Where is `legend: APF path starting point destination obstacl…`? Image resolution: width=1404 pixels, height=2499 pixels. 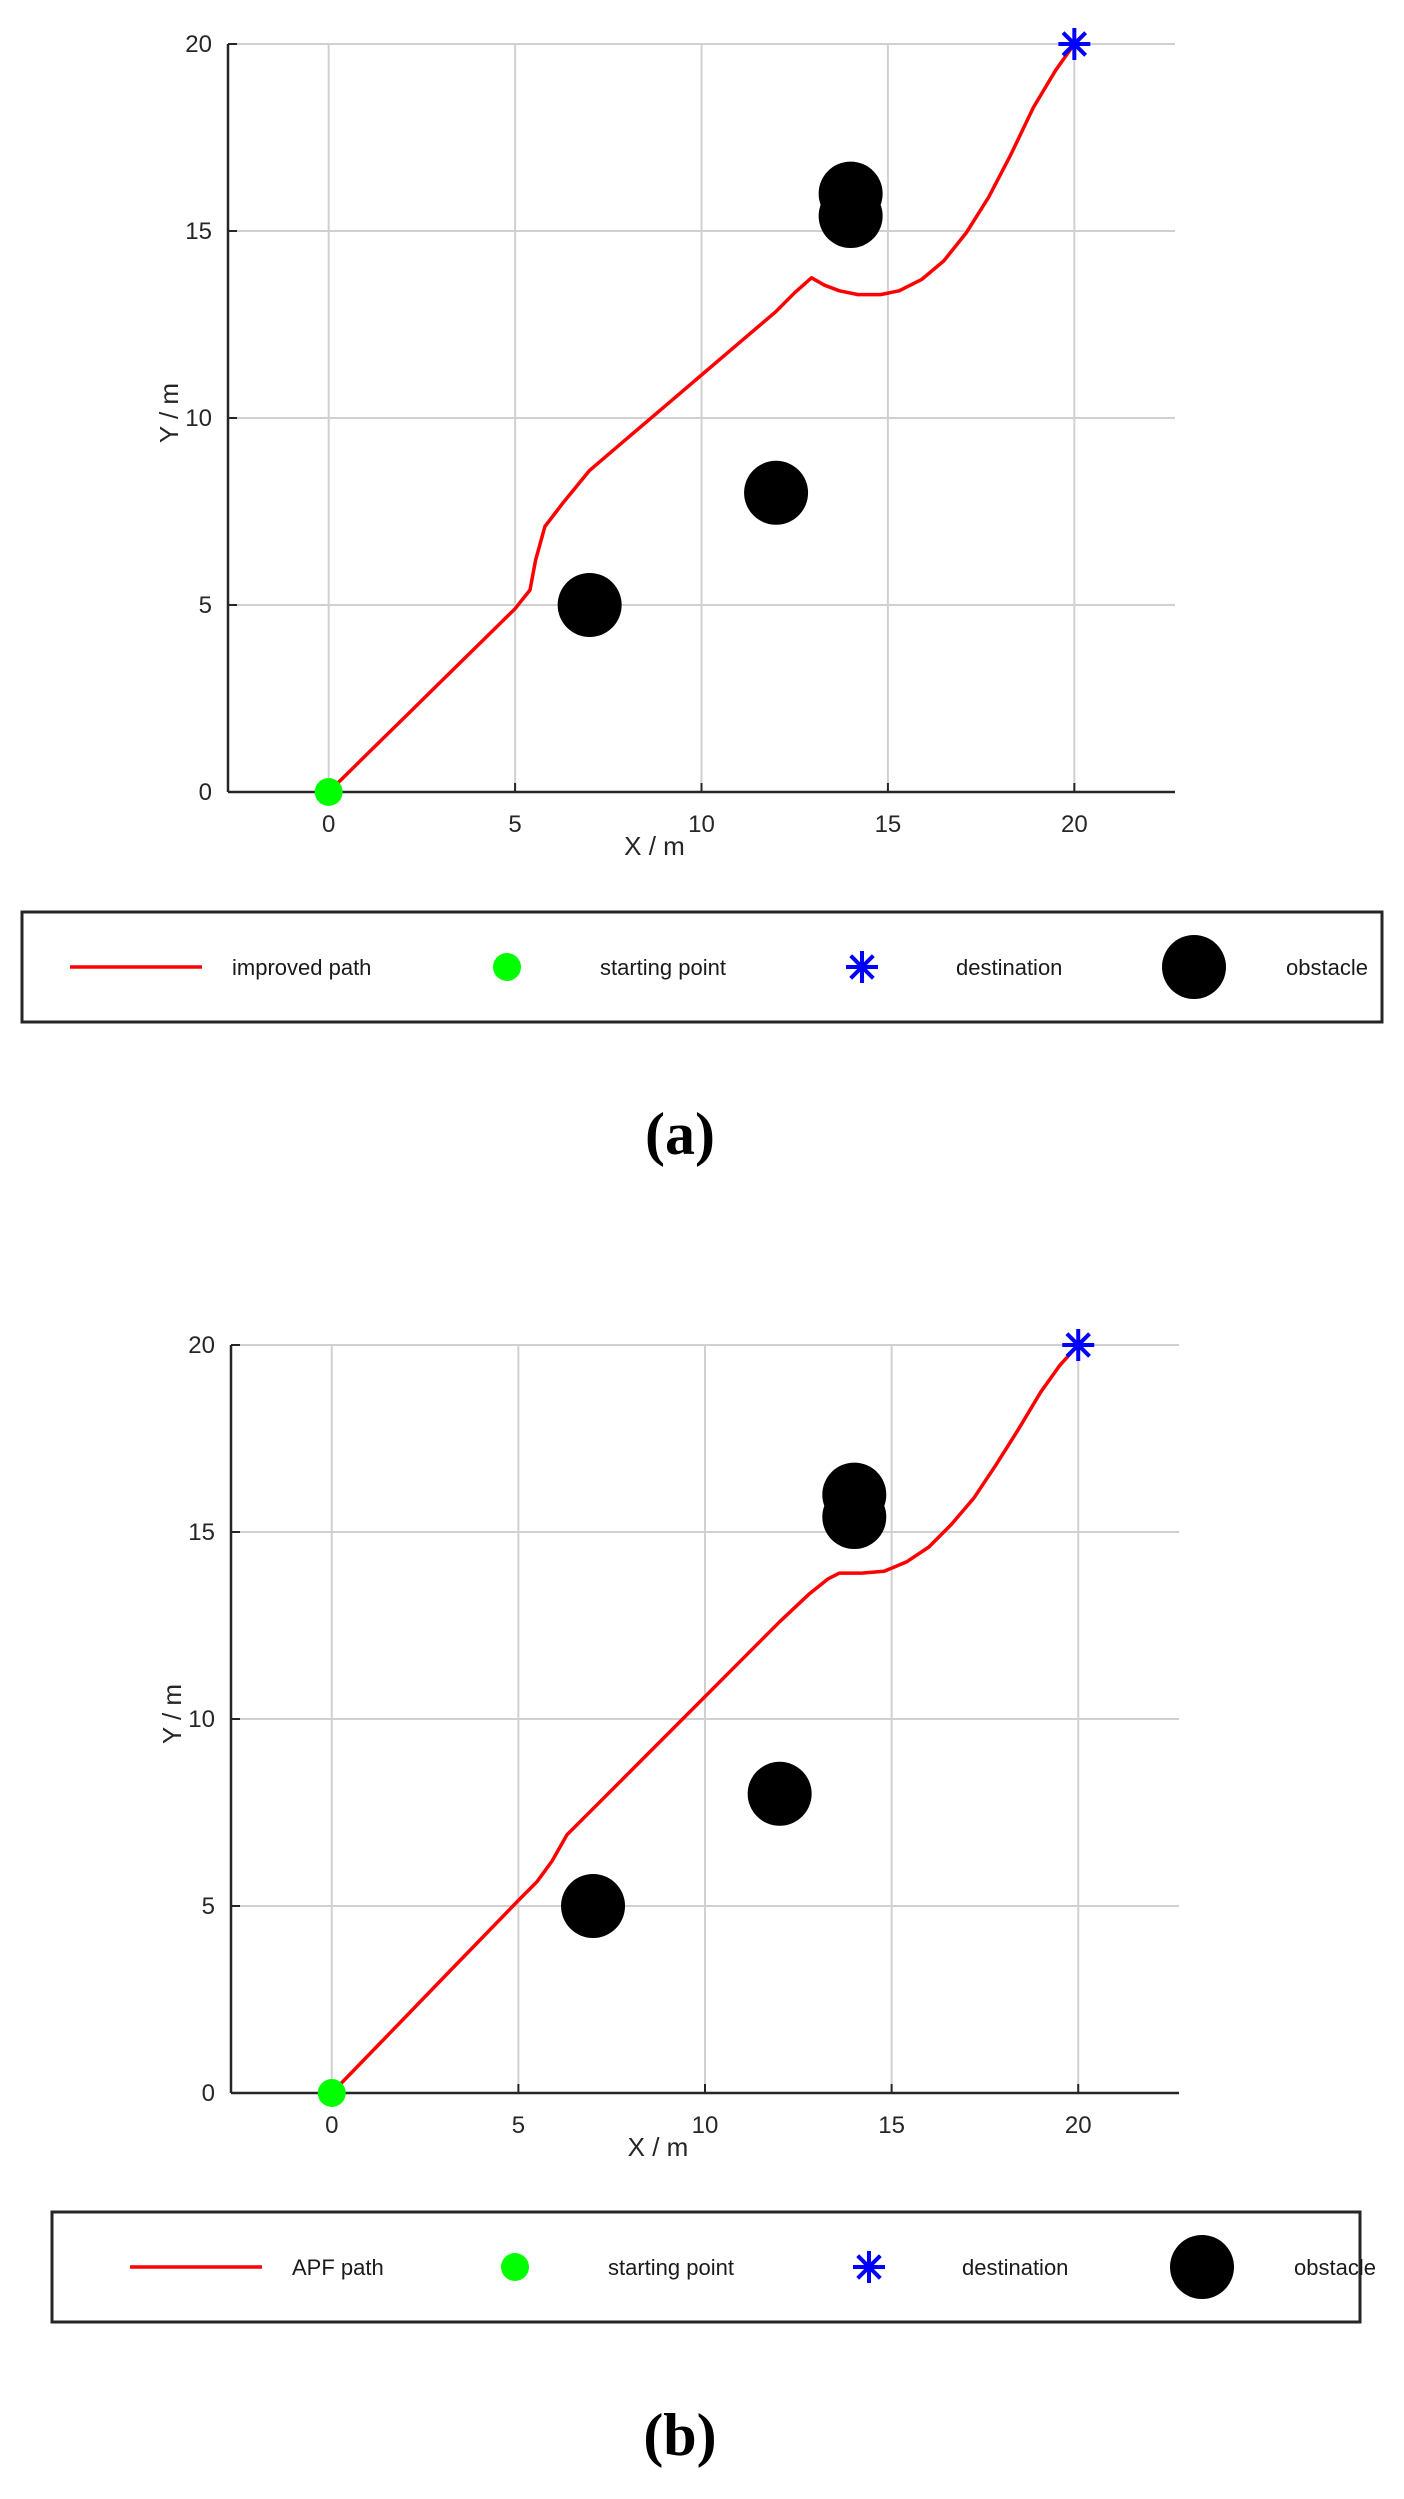
legend: APF path starting point destination obstacl… is located at coordinates (713, 2267).